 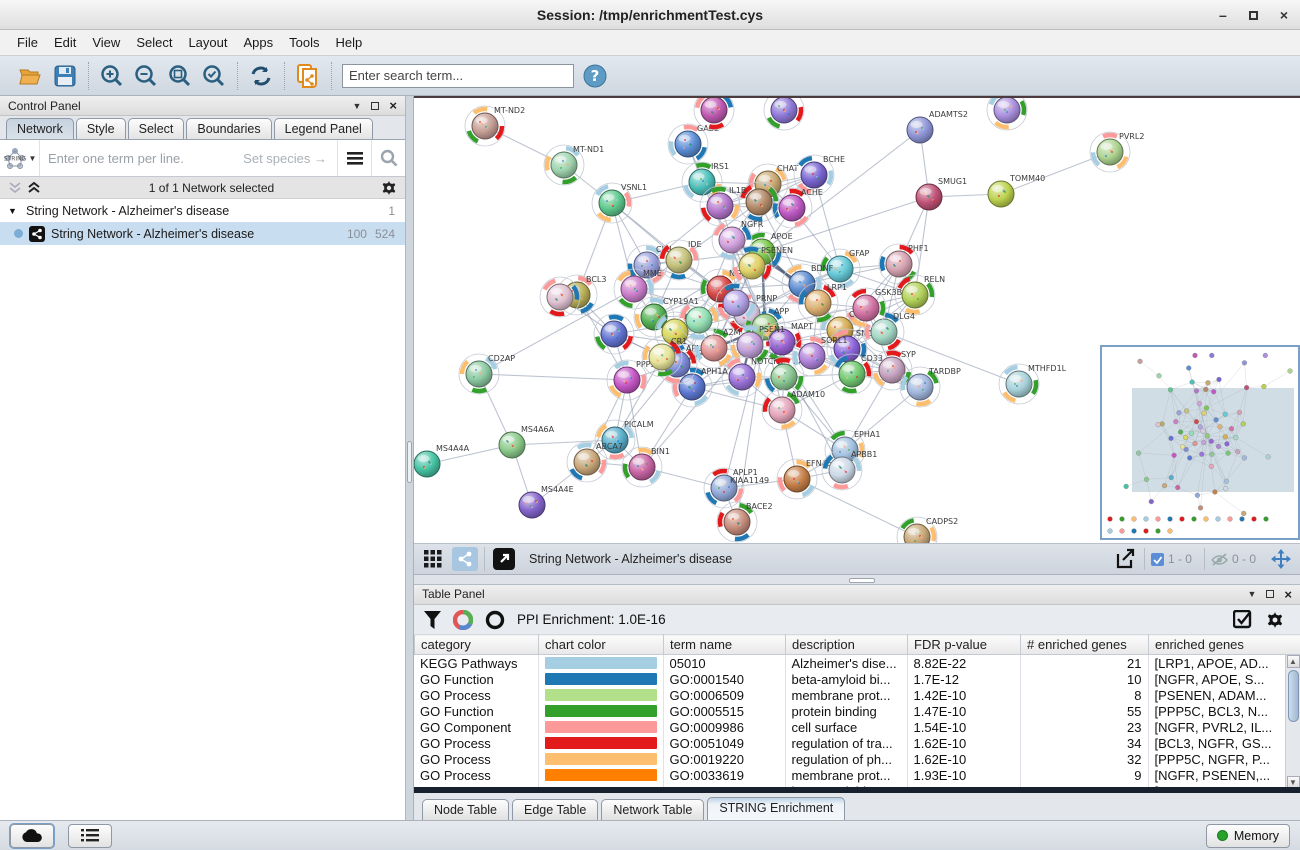 What do you see at coordinates (504, 559) in the screenshot?
I see `open-in-browser-icon` at bounding box center [504, 559].